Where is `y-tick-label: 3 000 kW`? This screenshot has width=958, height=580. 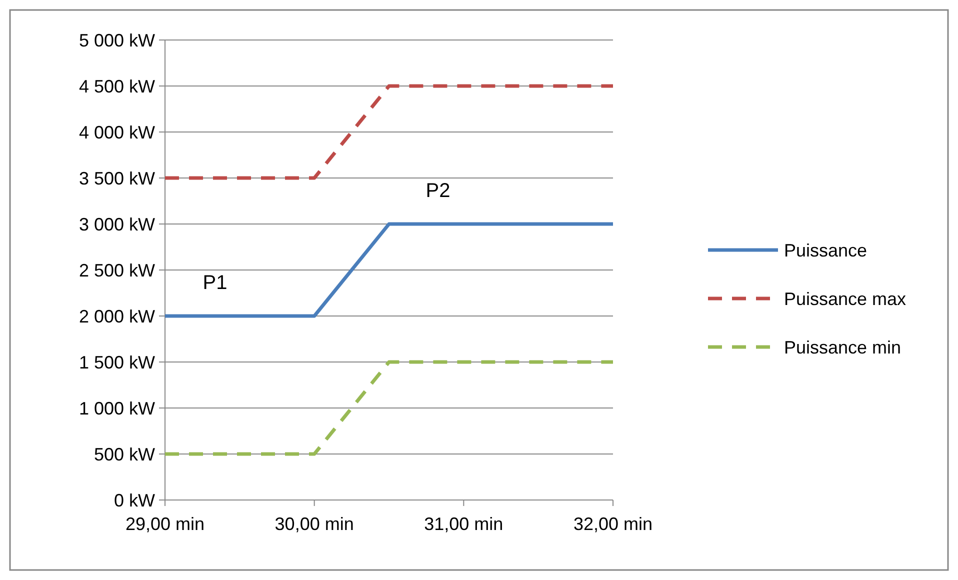
y-tick-label: 3 000 kW is located at coordinates (116, 224).